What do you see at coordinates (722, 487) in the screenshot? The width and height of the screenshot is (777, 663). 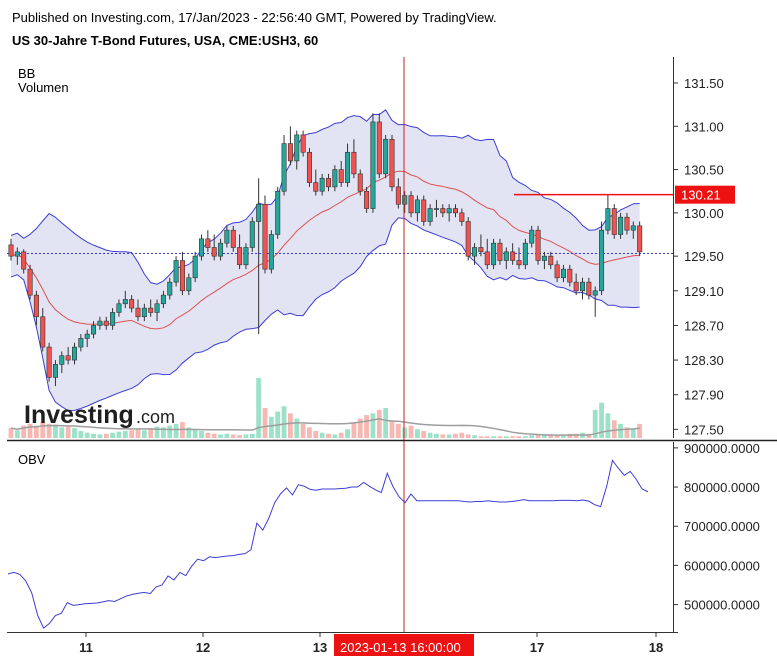 I see `obv-tick-label: 800000.0000` at bounding box center [722, 487].